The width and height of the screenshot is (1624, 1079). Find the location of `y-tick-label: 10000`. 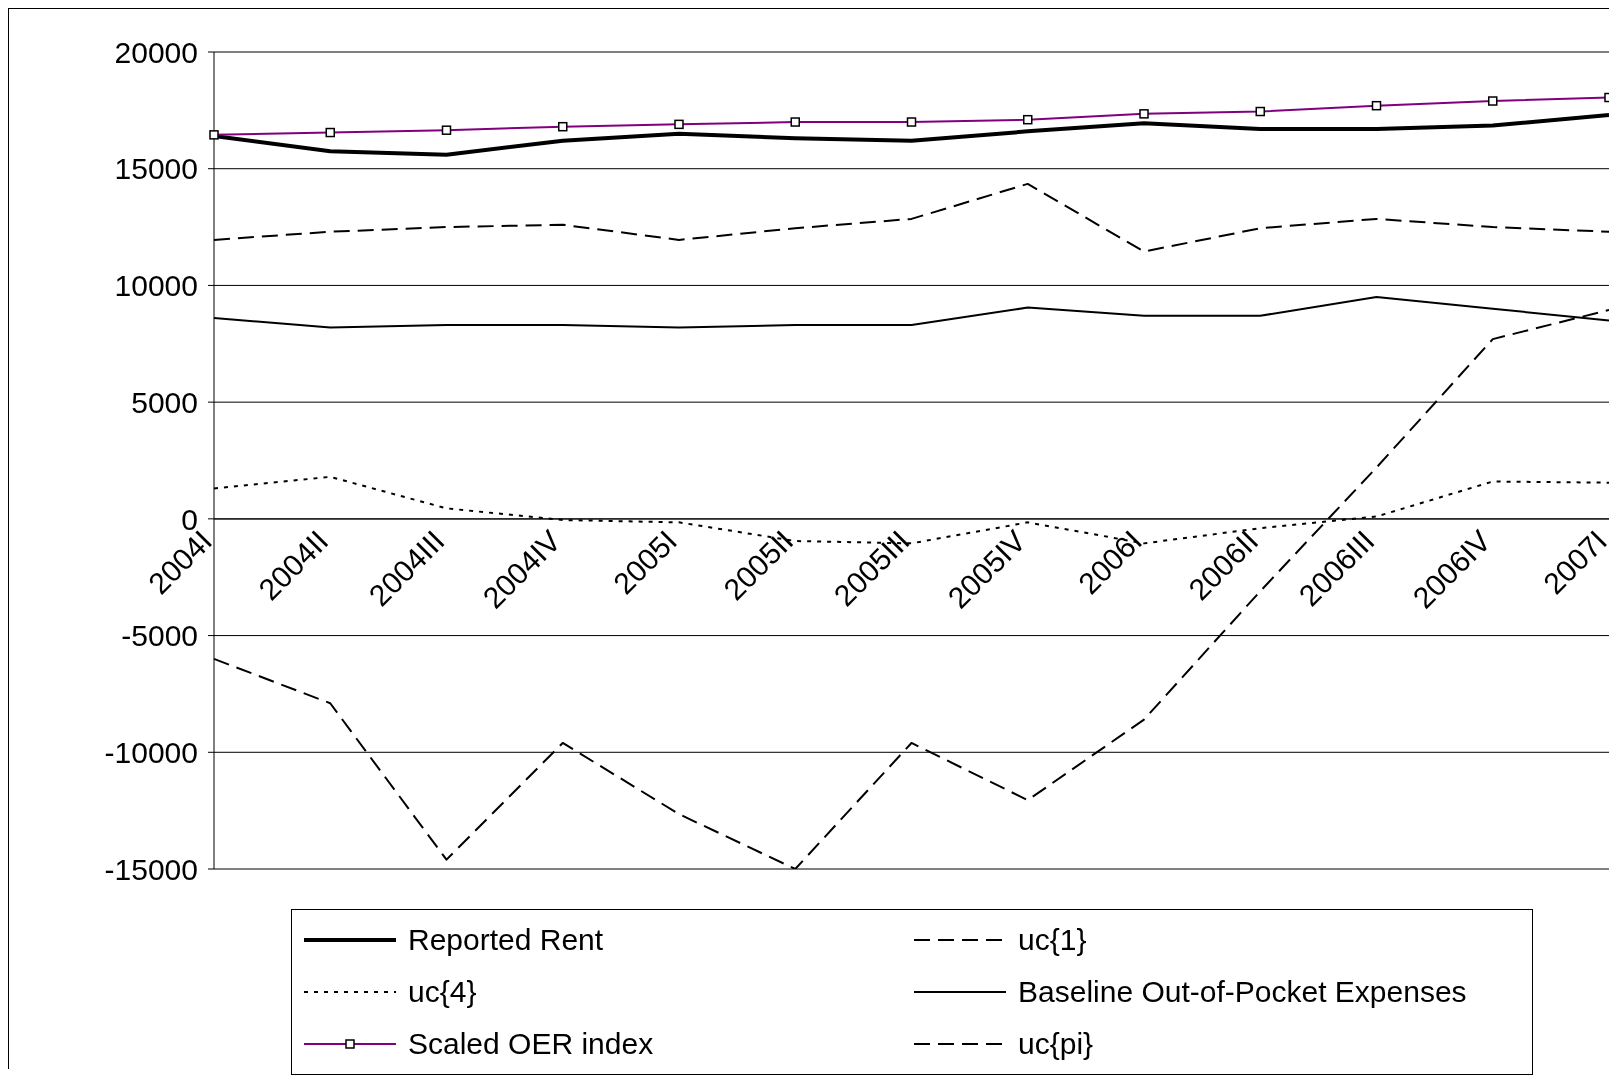

y-tick-label: 10000 is located at coordinates (156, 286).